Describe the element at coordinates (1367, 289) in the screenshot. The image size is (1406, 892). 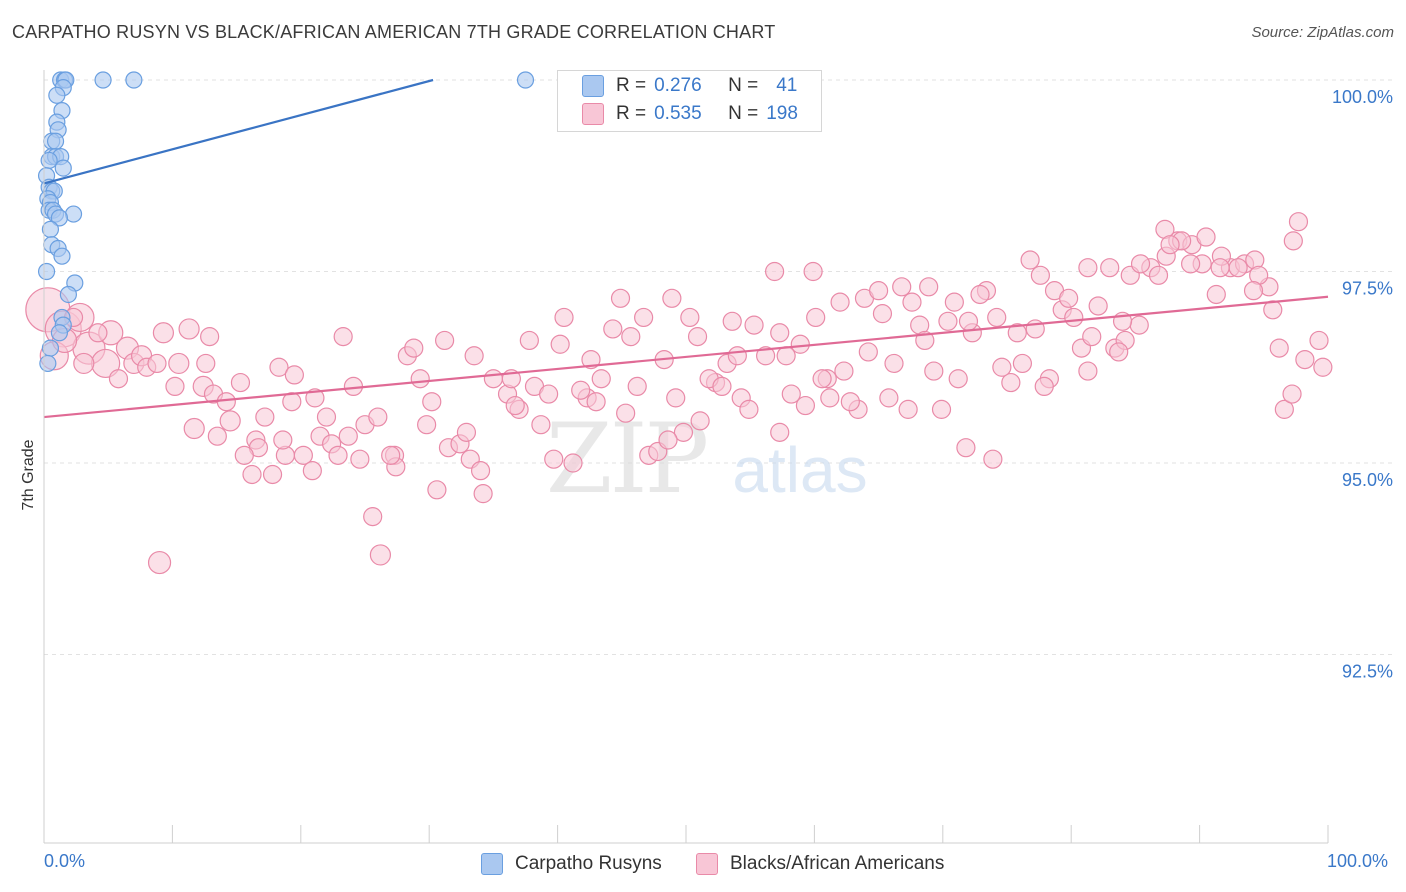
I see `y-tick-label: 97.5%` at that location.